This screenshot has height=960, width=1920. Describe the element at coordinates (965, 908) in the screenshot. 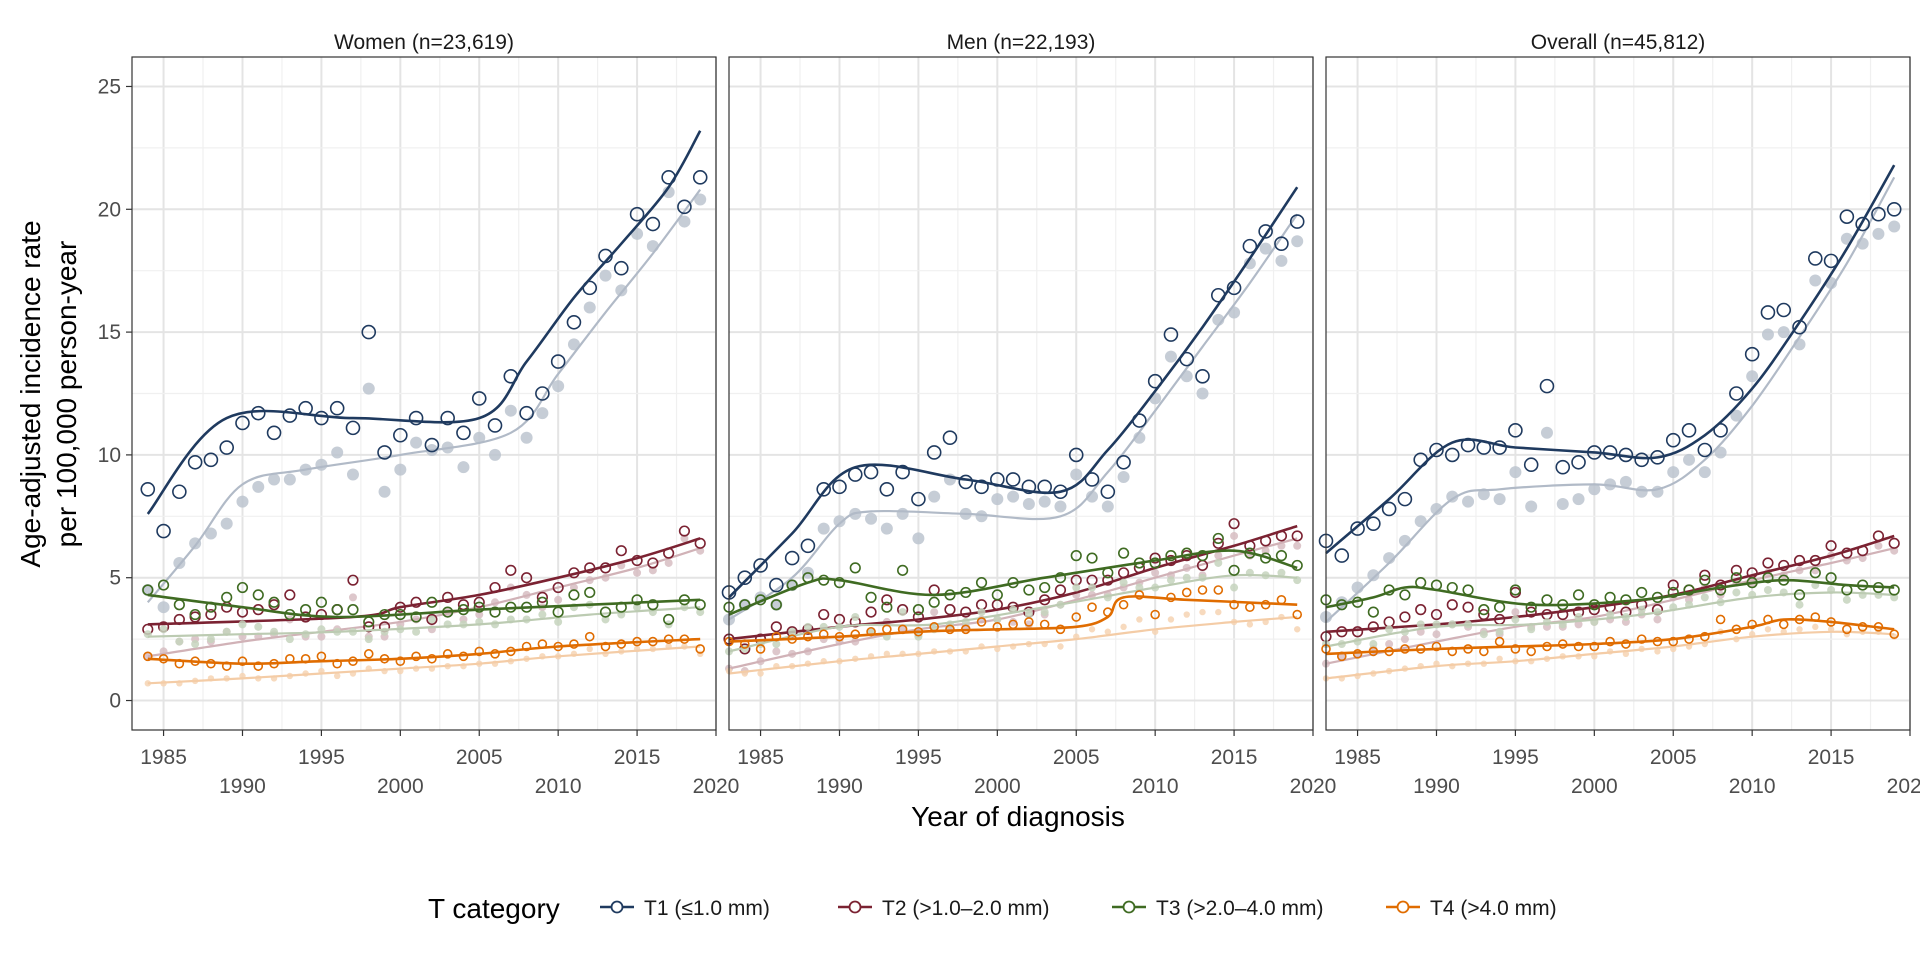

I see `legend-label: T2 (>1.0–2.0 mm)` at that location.